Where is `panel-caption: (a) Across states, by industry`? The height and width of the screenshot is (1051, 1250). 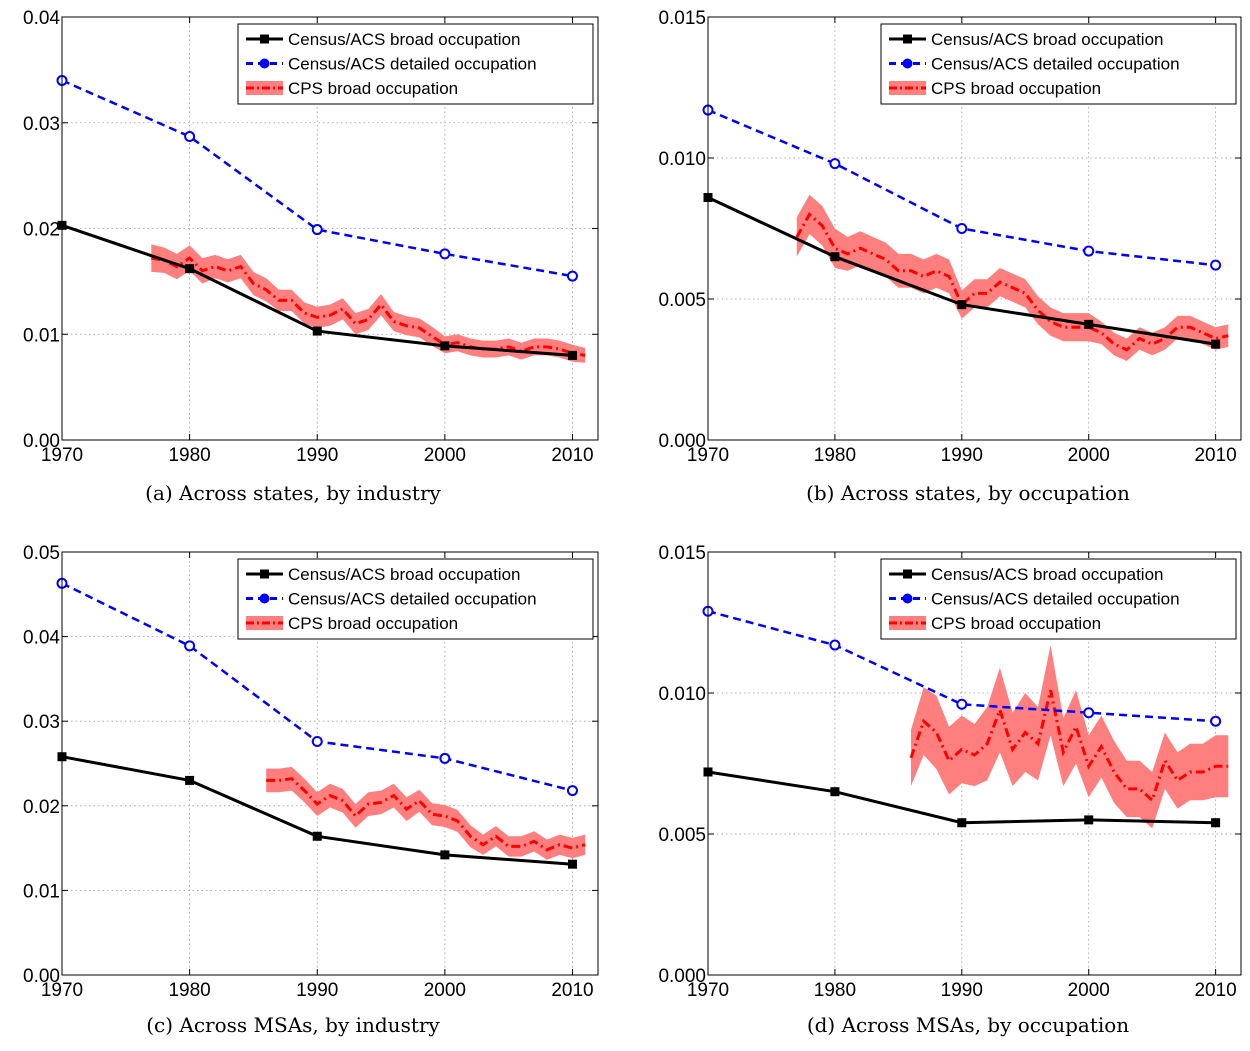
panel-caption: (a) Across states, by industry is located at coordinates (293, 493).